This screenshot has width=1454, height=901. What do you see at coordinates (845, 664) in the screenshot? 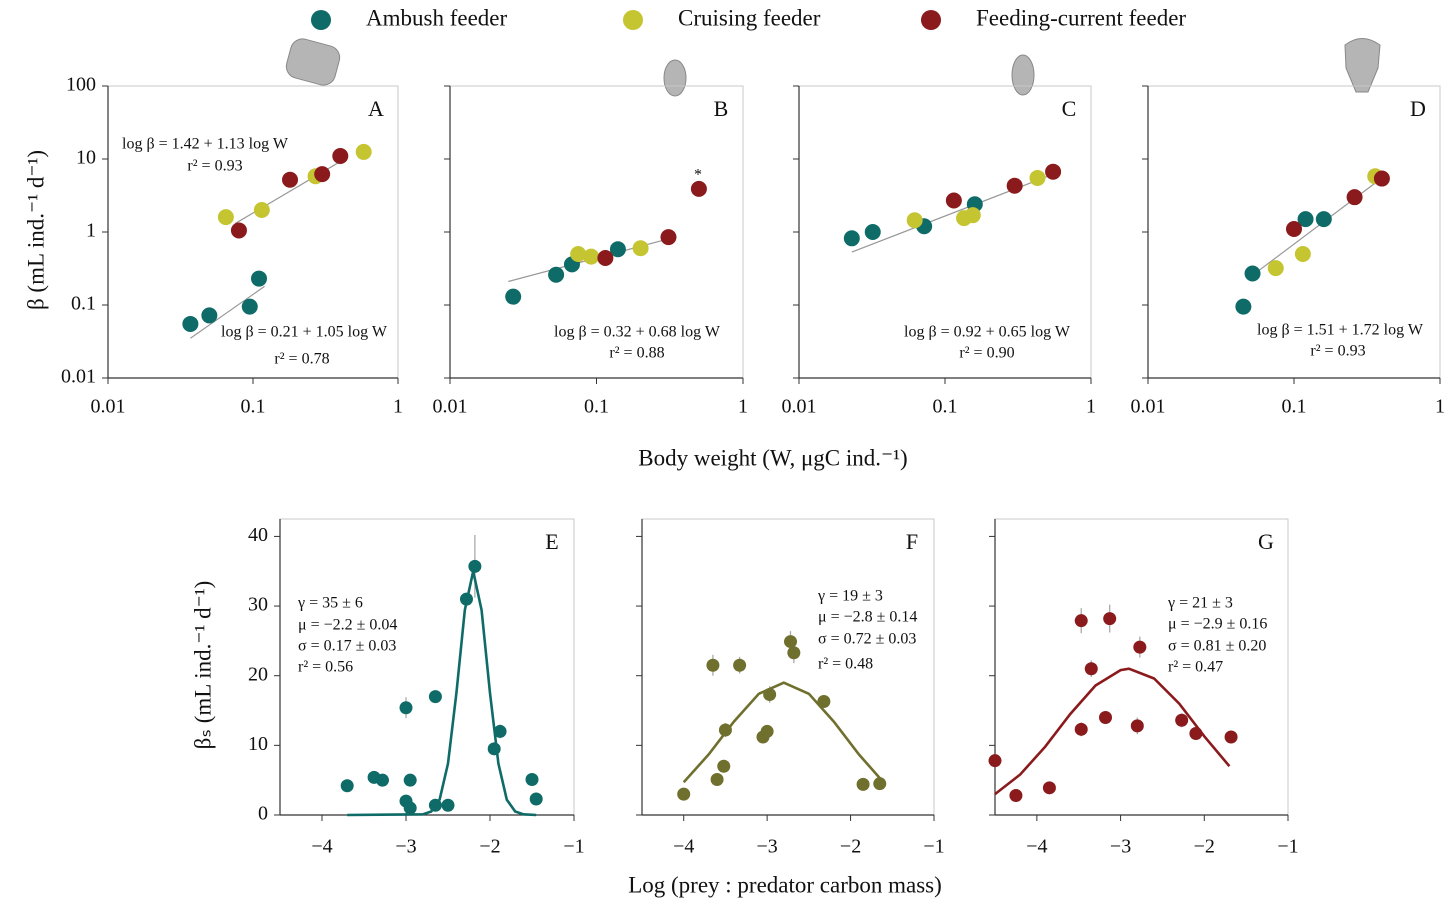
I see `annotation: r² = 0.48` at bounding box center [845, 664].